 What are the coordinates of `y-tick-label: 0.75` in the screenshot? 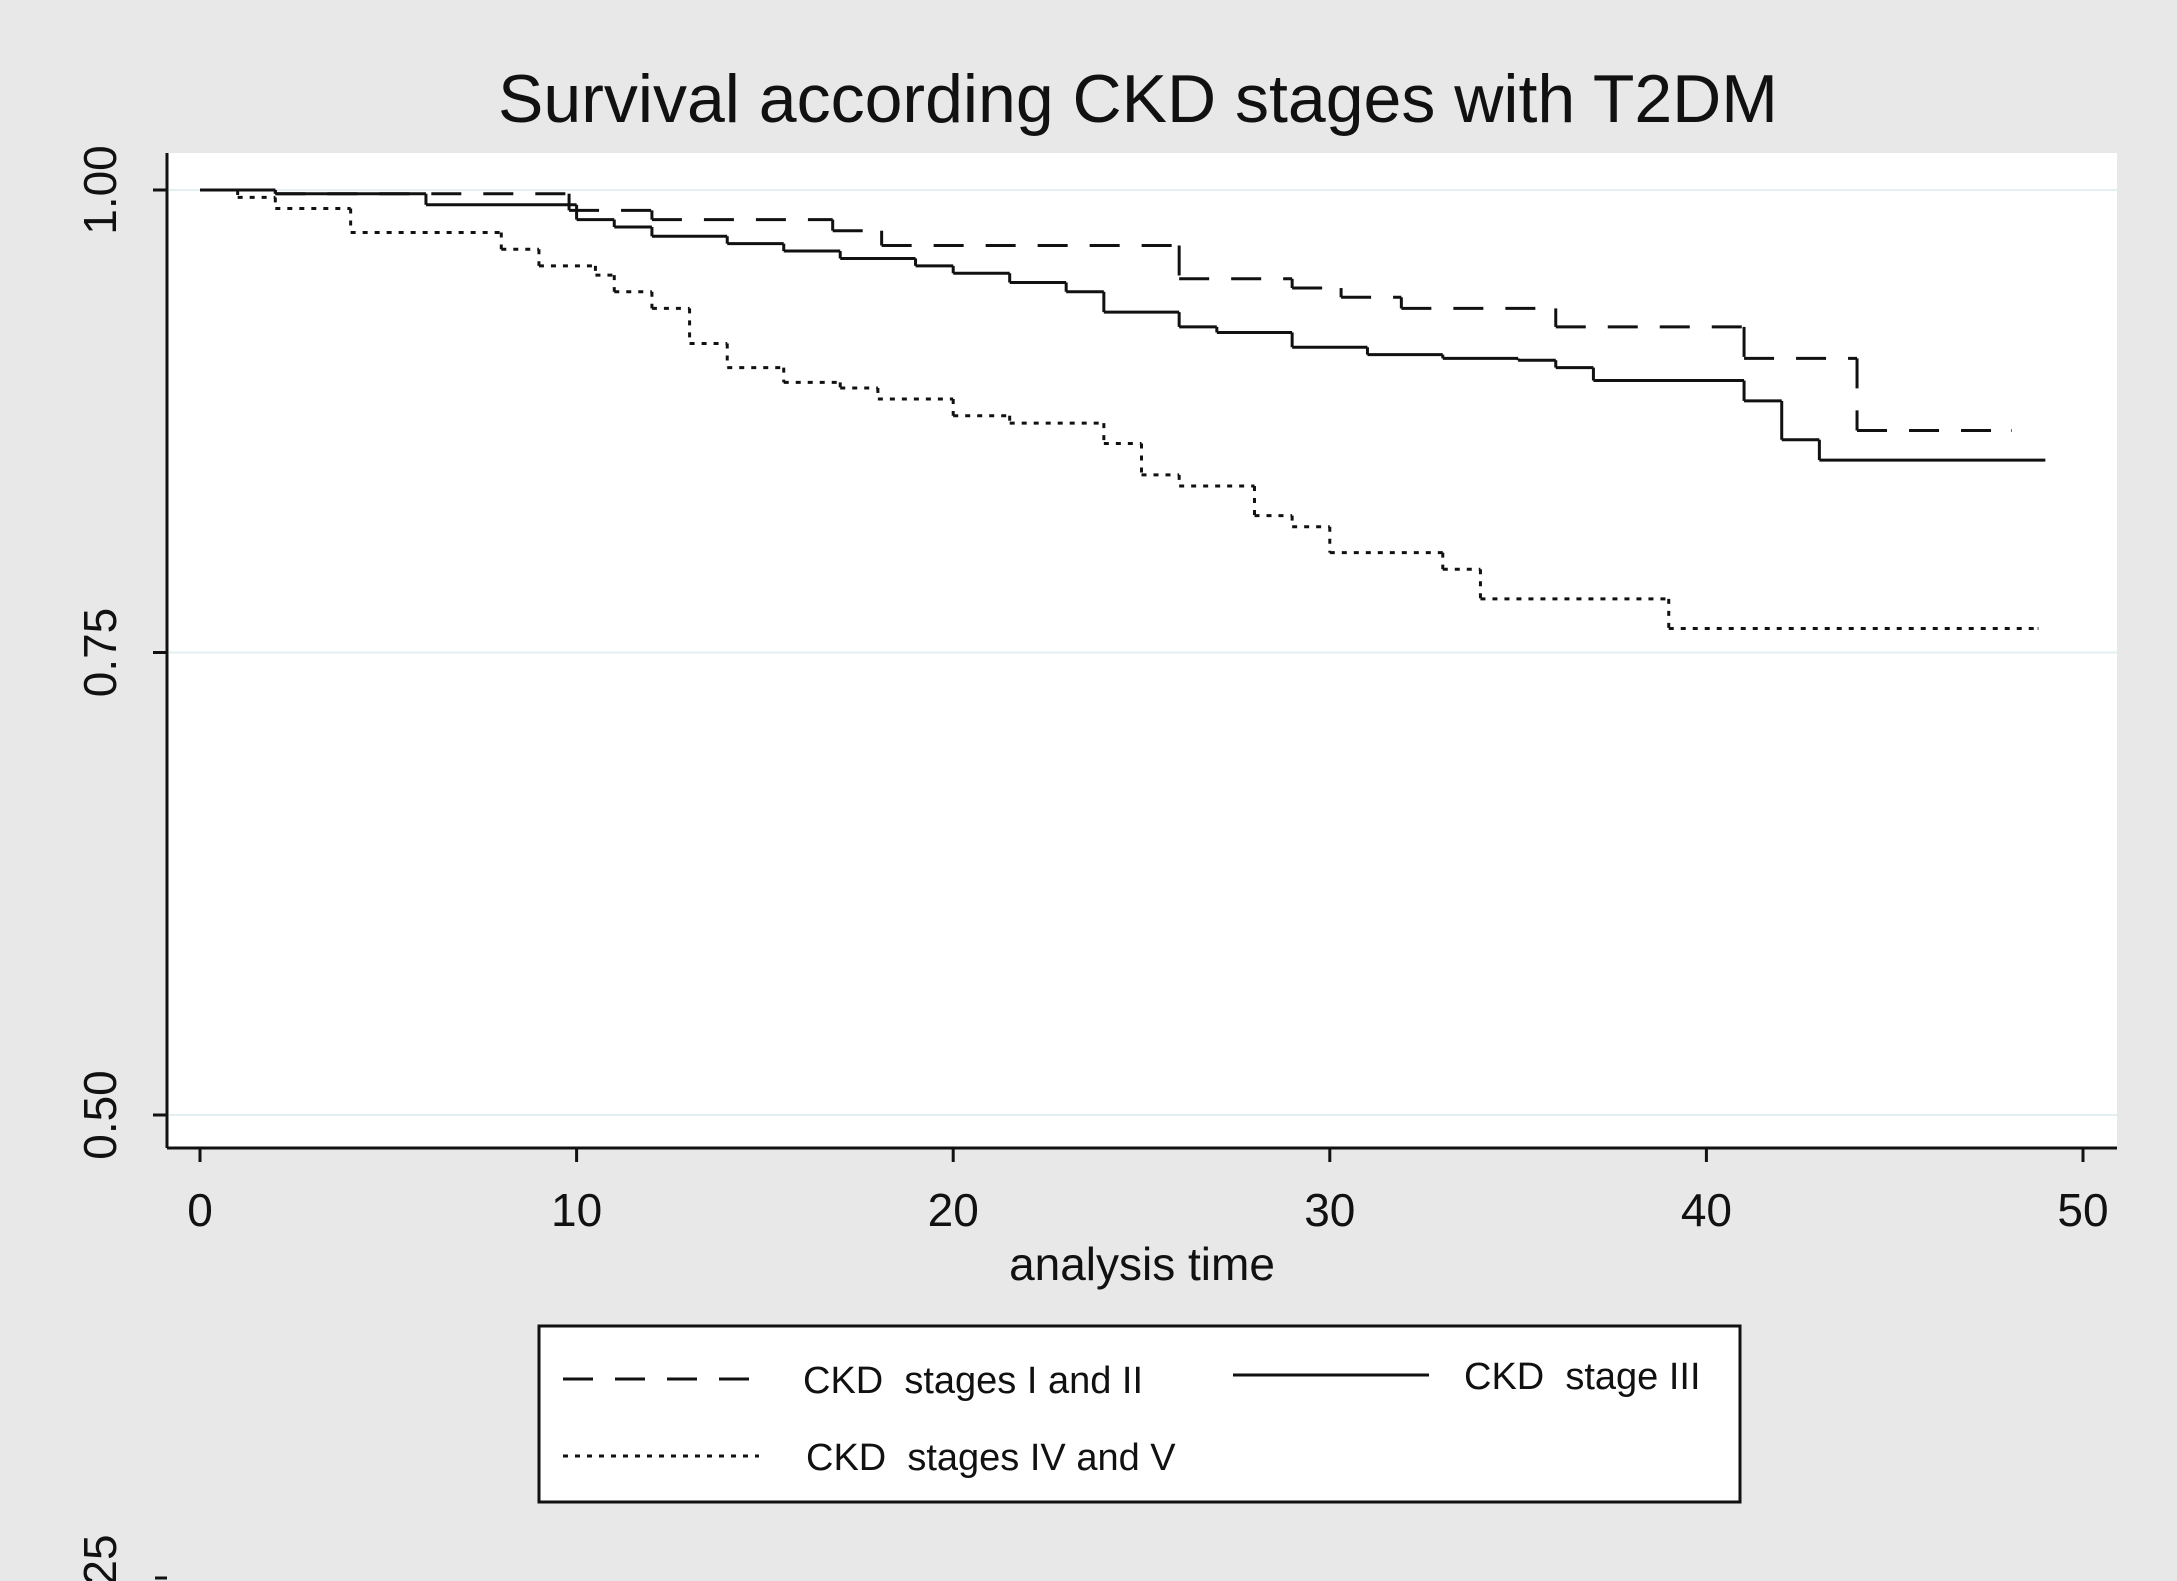 It's located at (100, 653).